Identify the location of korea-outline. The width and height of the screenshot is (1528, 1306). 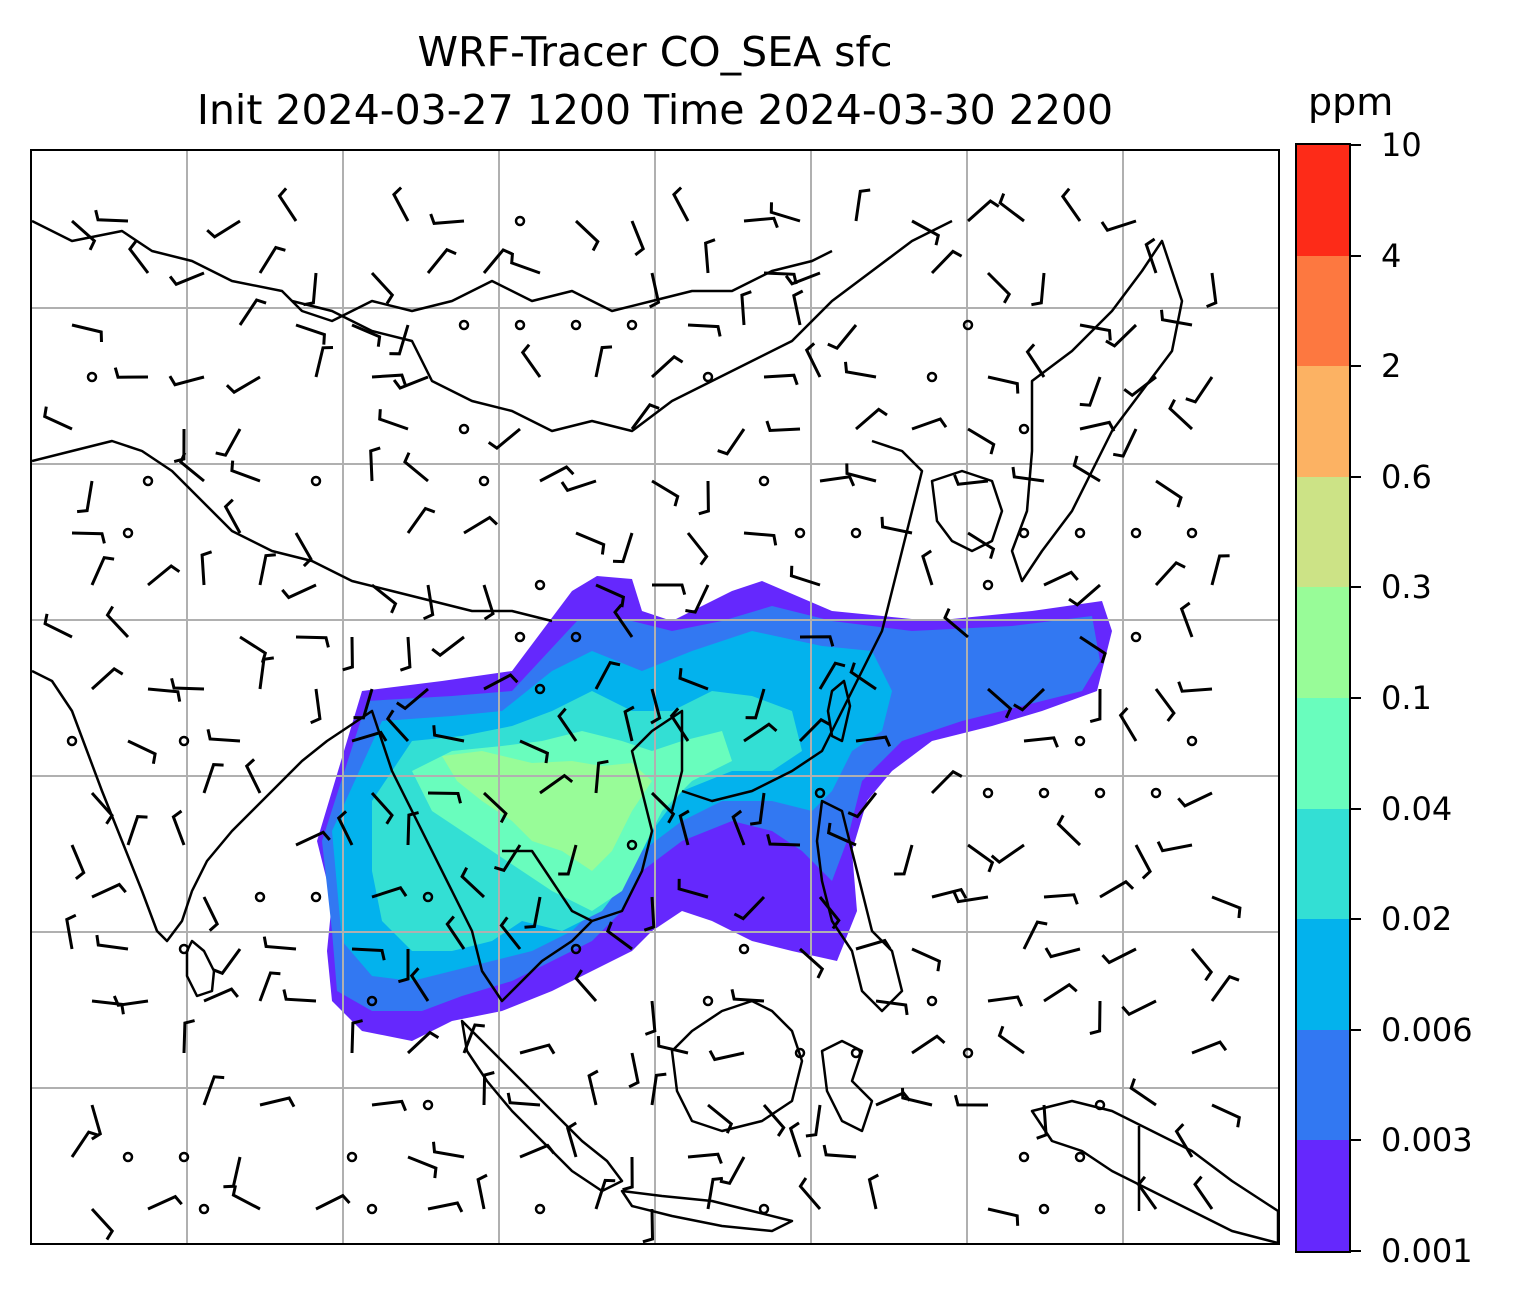
(967, 511).